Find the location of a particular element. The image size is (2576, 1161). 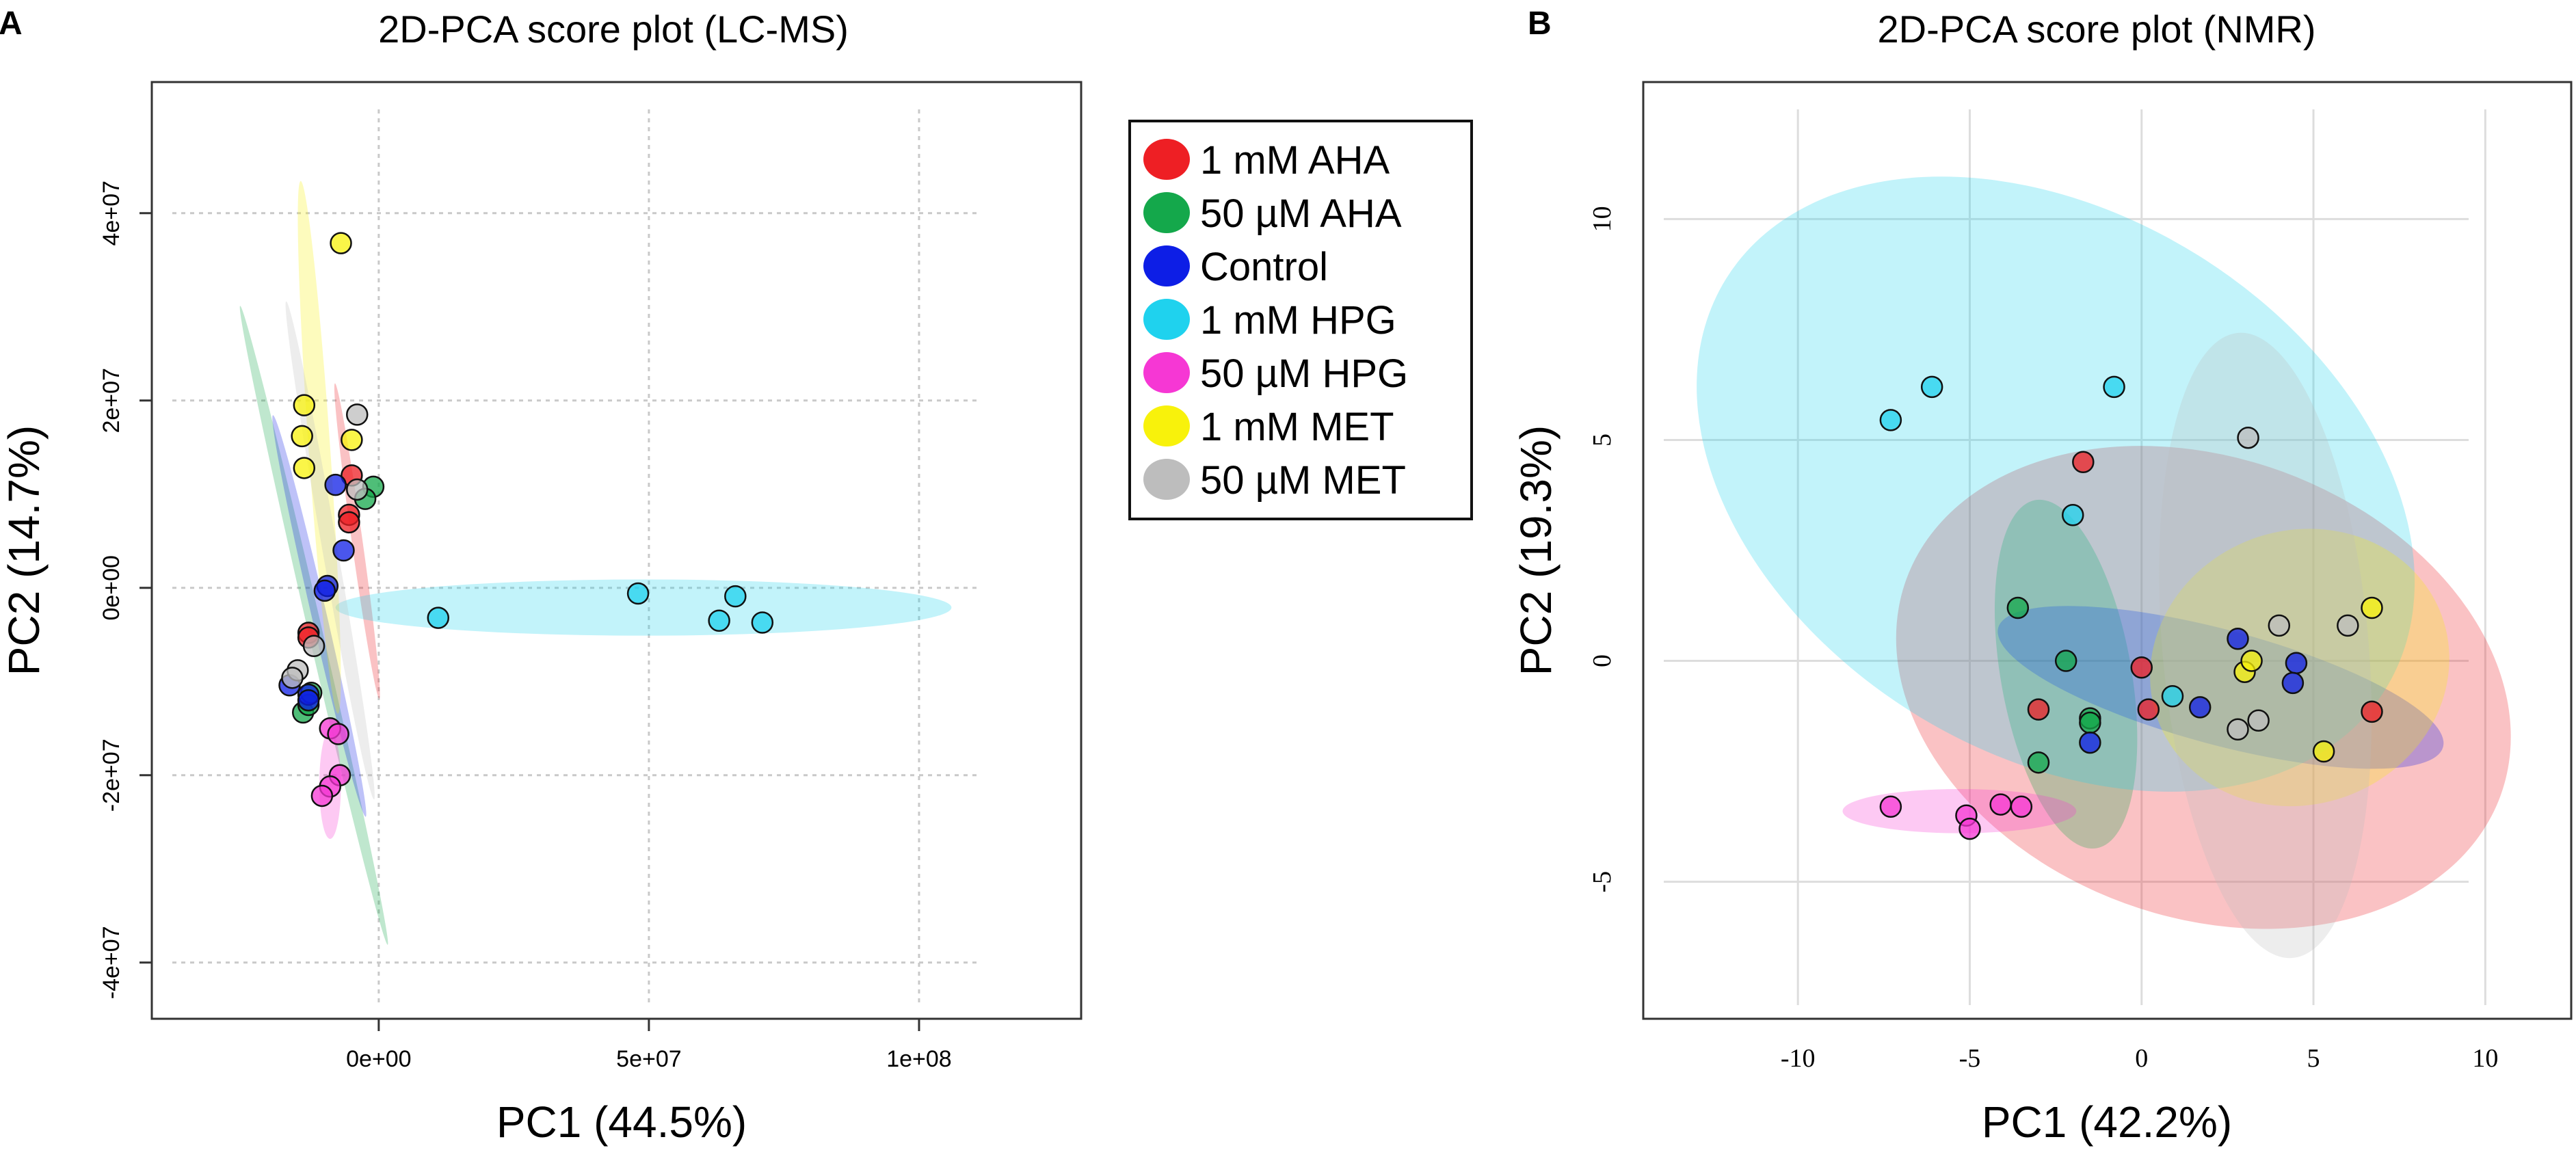

y-tick-label: -5 is located at coordinates (1602, 882).